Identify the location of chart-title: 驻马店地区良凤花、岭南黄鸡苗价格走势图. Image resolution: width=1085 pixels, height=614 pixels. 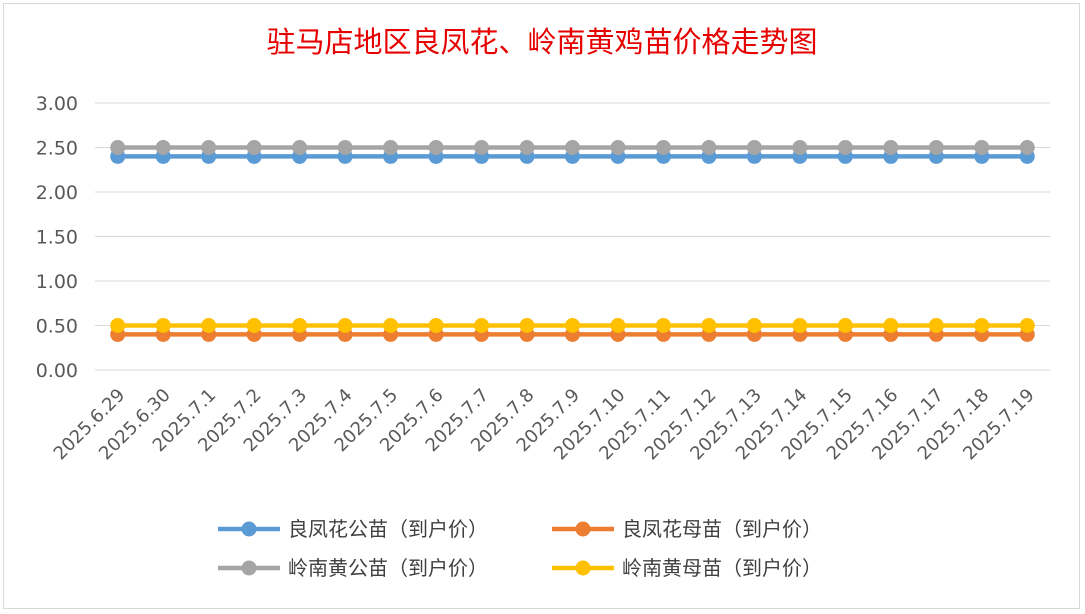
(541, 42).